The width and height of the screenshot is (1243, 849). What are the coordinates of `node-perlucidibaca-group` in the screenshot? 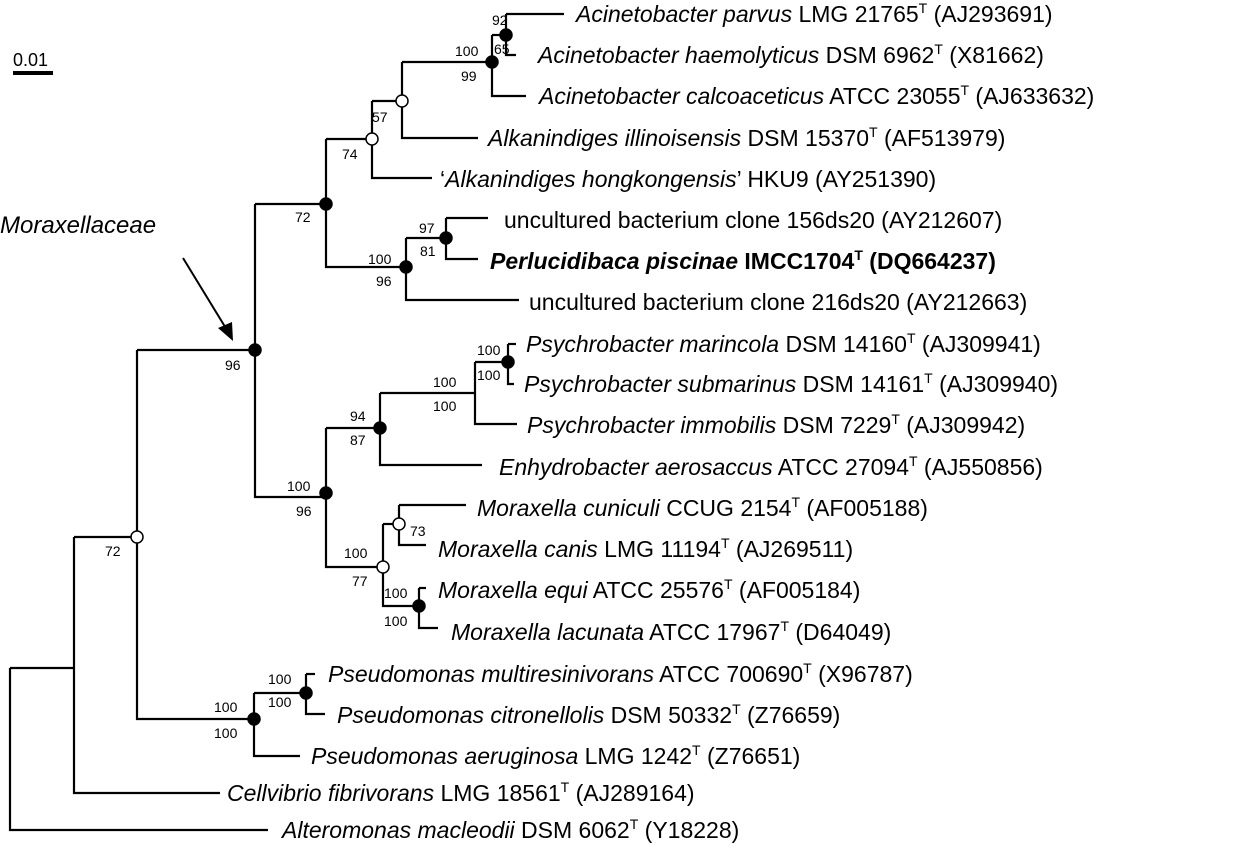 It's located at (406, 267).